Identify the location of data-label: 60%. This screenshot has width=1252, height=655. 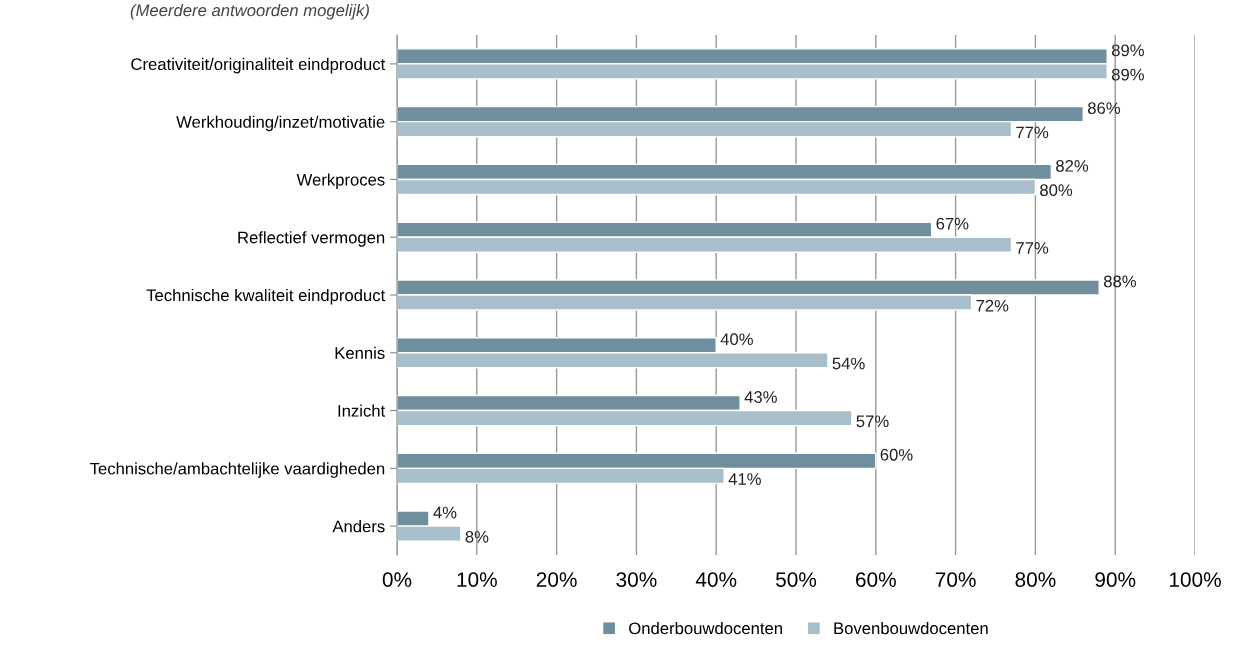
(896, 454).